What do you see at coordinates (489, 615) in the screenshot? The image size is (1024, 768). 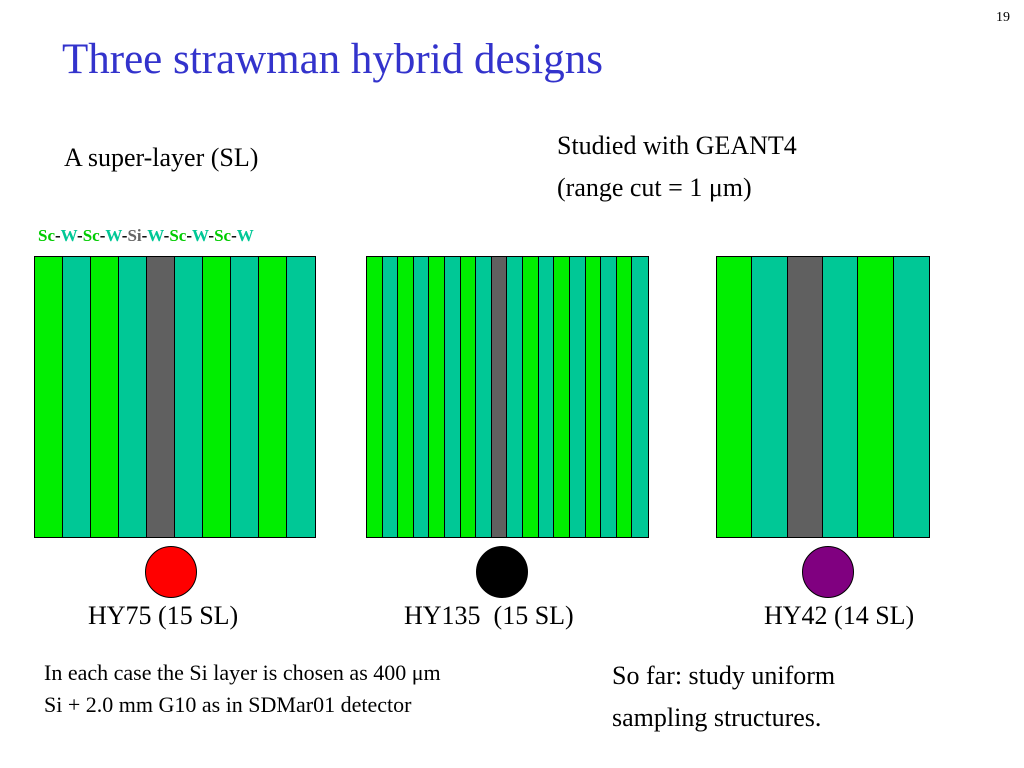 I see `design-hy135-label: HY135 (15 SL)` at bounding box center [489, 615].